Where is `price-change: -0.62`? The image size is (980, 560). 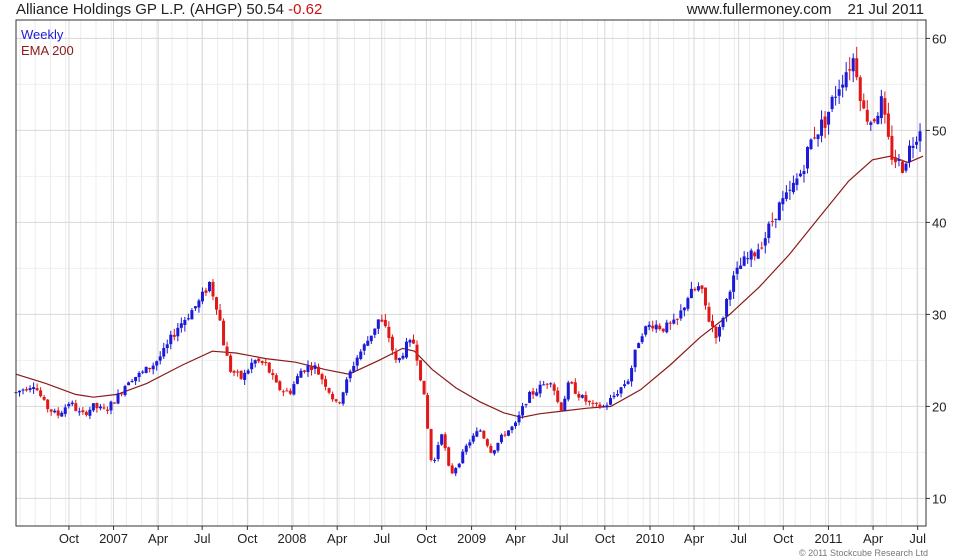 price-change: -0.62 is located at coordinates (305, 9).